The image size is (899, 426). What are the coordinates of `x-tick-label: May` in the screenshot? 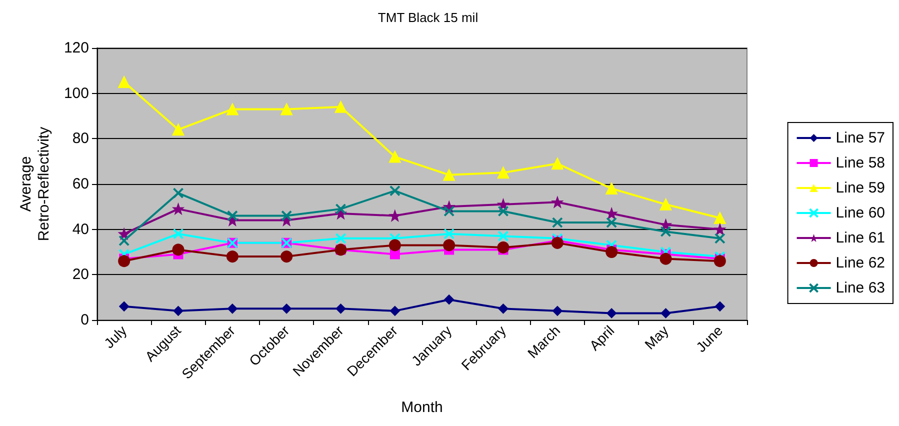 It's located at (656, 337).